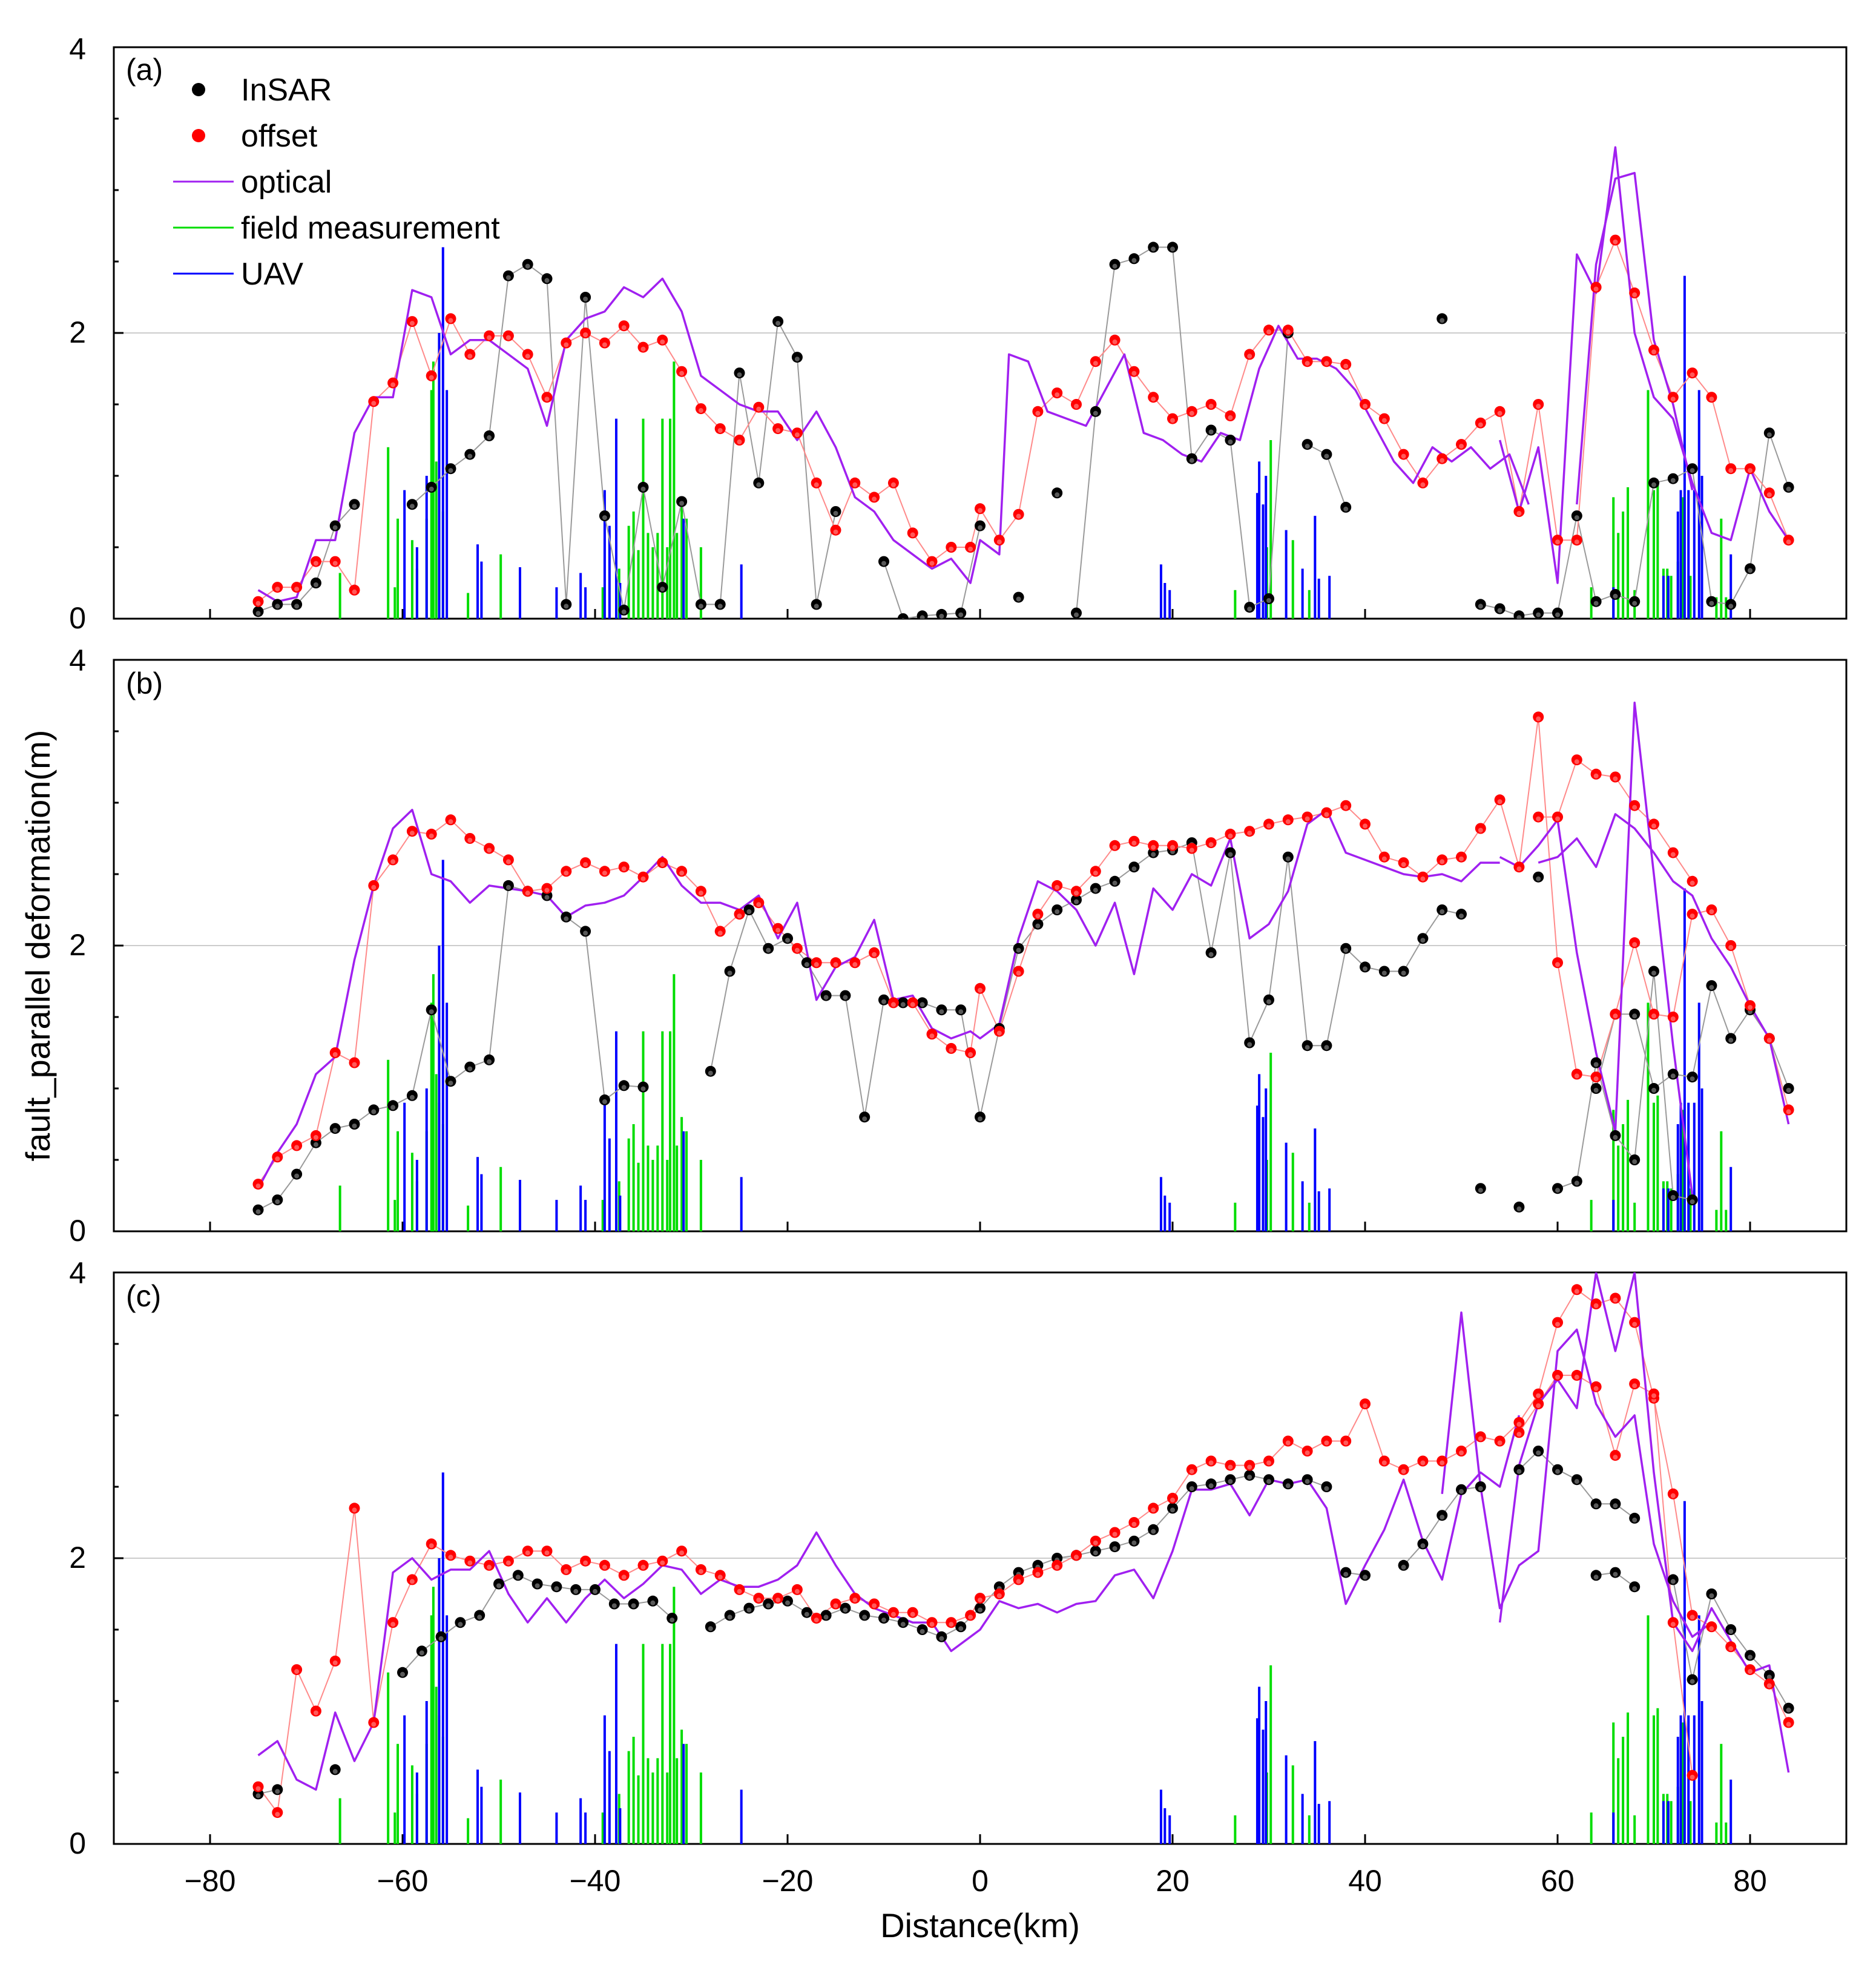 The height and width of the screenshot is (1965, 1876). Describe the element at coordinates (77, 332) in the screenshot. I see `y-tick-label: 2` at that location.